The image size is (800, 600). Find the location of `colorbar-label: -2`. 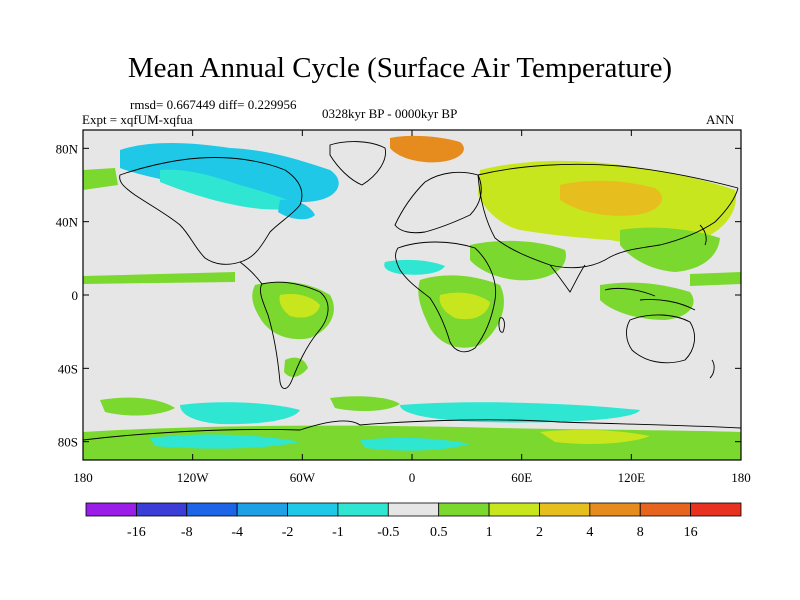

colorbar-label: -2 is located at coordinates (288, 532).